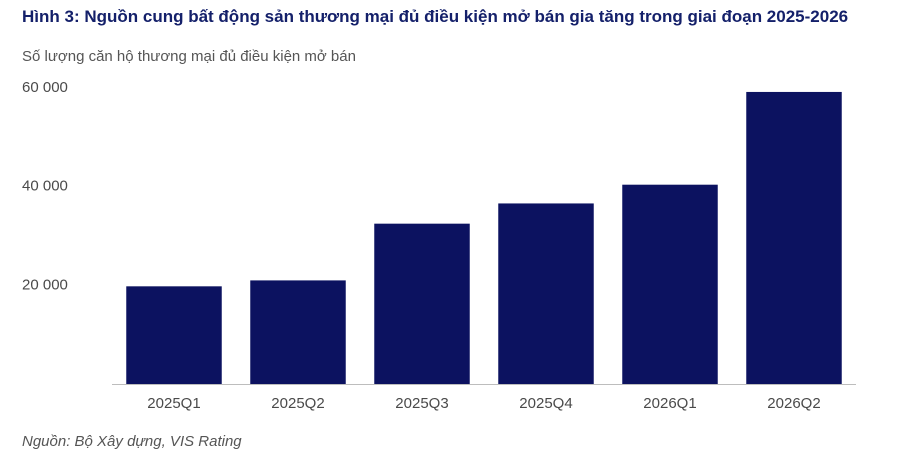 Image resolution: width=917 pixels, height=459 pixels. What do you see at coordinates (421, 403) in the screenshot?
I see `x-tick-label: 2025Q3` at bounding box center [421, 403].